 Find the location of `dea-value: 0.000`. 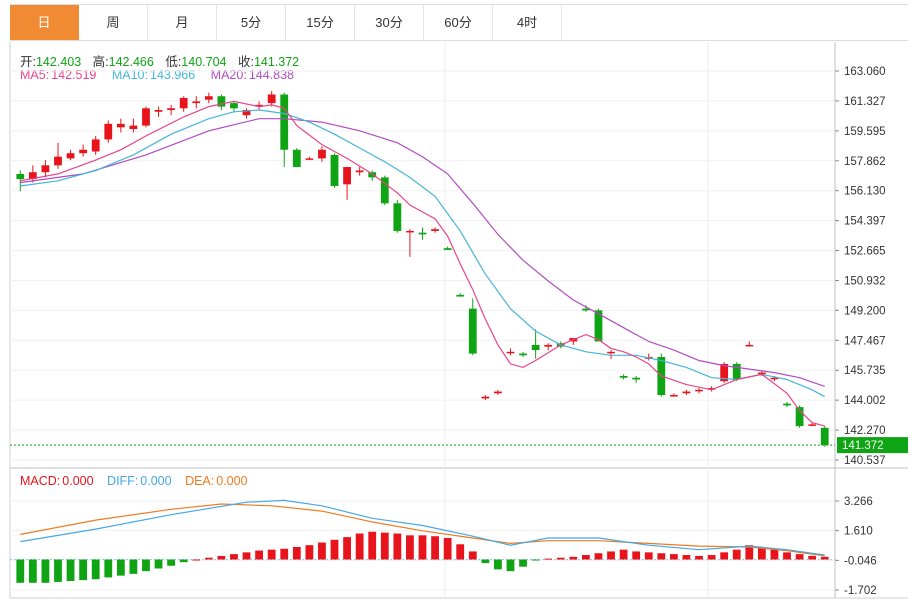

dea-value: 0.000 is located at coordinates (232, 481).